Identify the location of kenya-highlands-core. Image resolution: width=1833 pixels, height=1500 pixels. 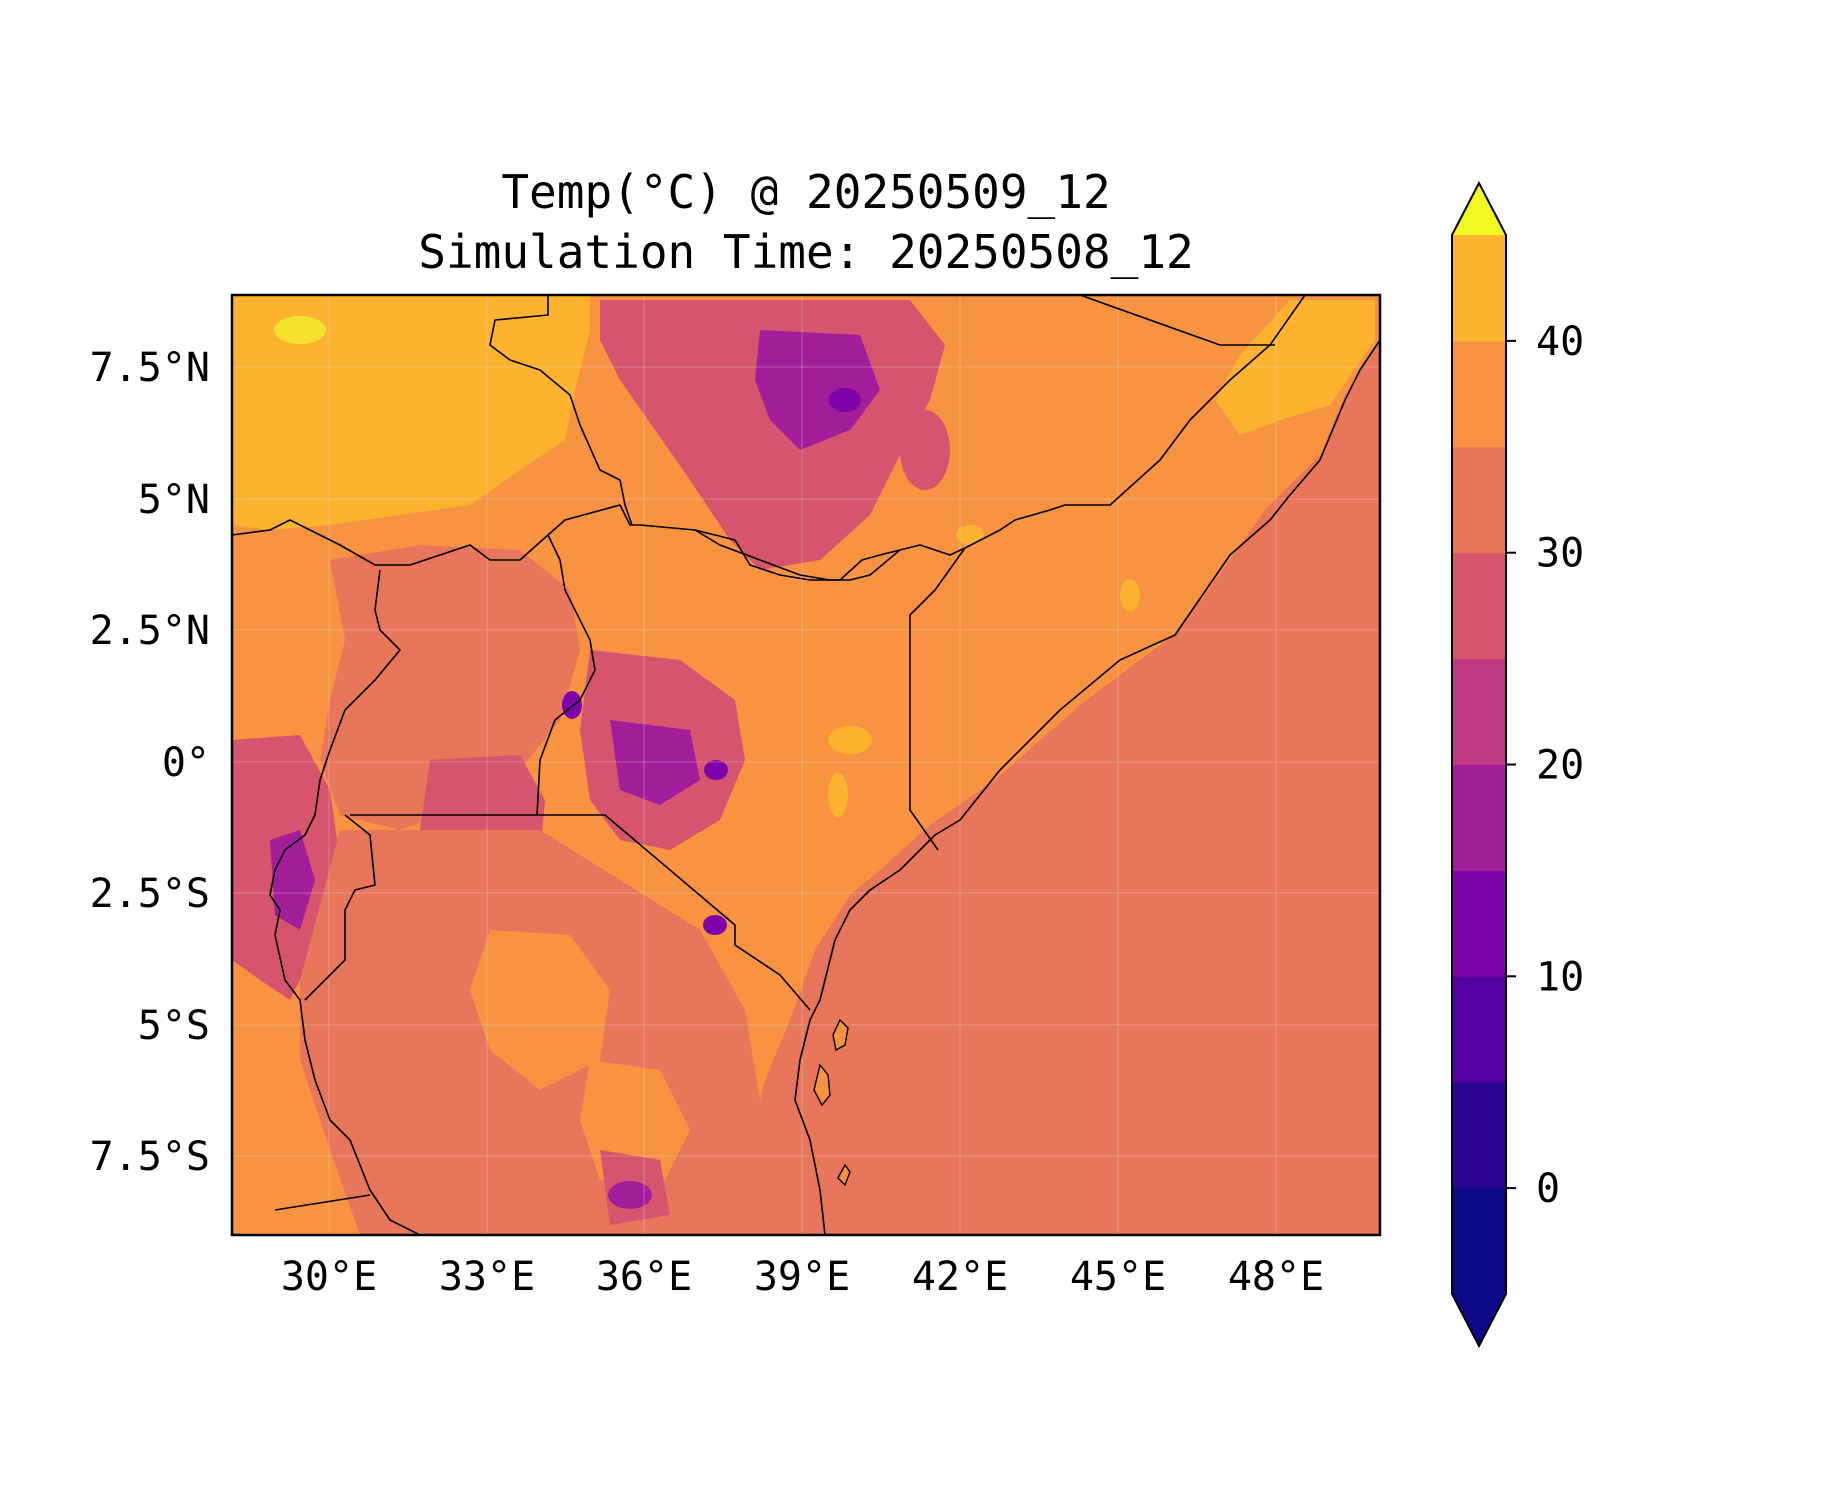
(655, 762).